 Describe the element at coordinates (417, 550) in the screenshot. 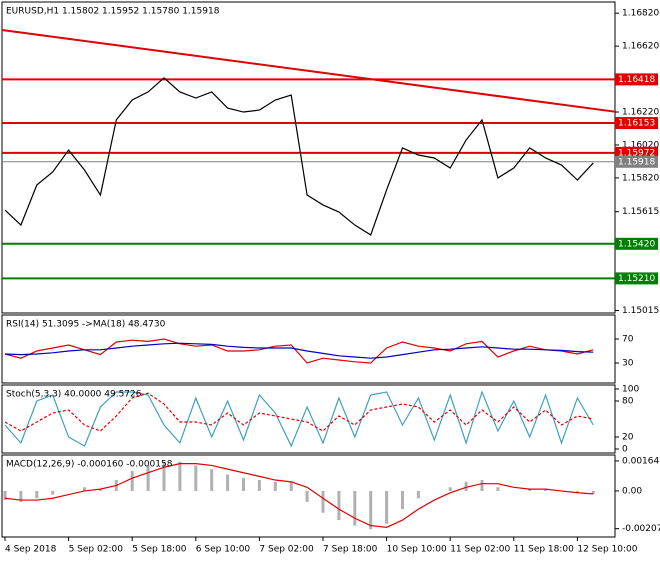

I see `x-tick-label: 10 Sep 10:00` at that location.